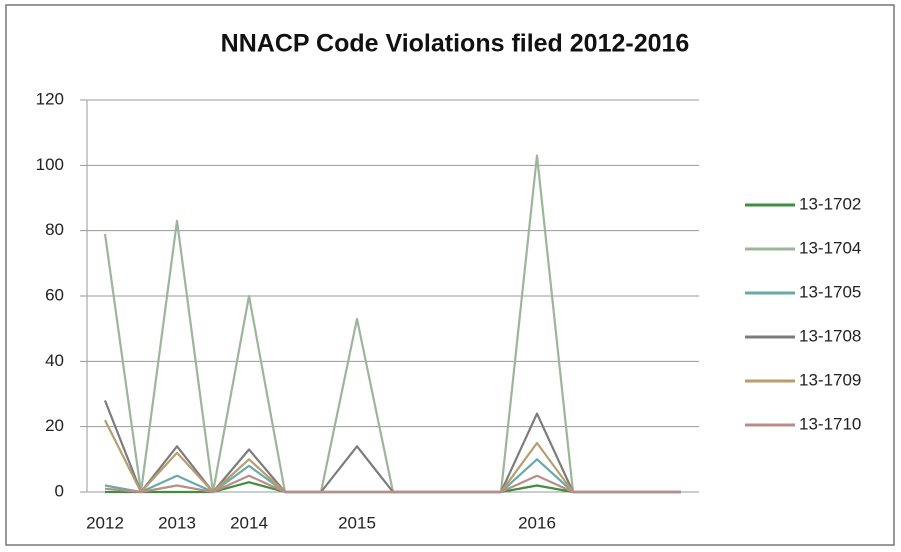  I want to click on chart-title: NNACP Code Violations filed 2012-2016, so click(455, 44).